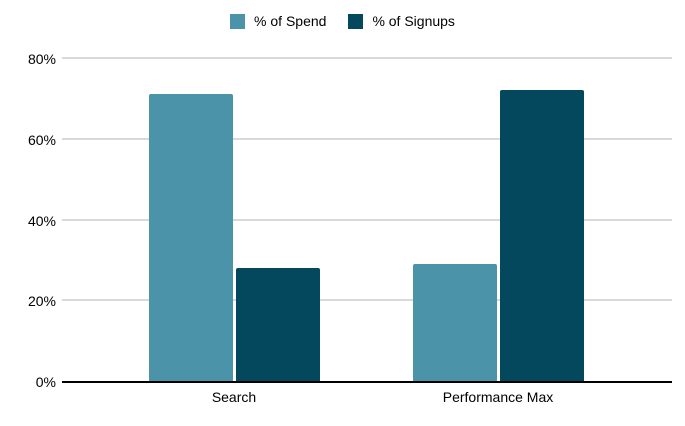  What do you see at coordinates (541, 235) in the screenshot?
I see `bar-performance-max-of-signups` at bounding box center [541, 235].